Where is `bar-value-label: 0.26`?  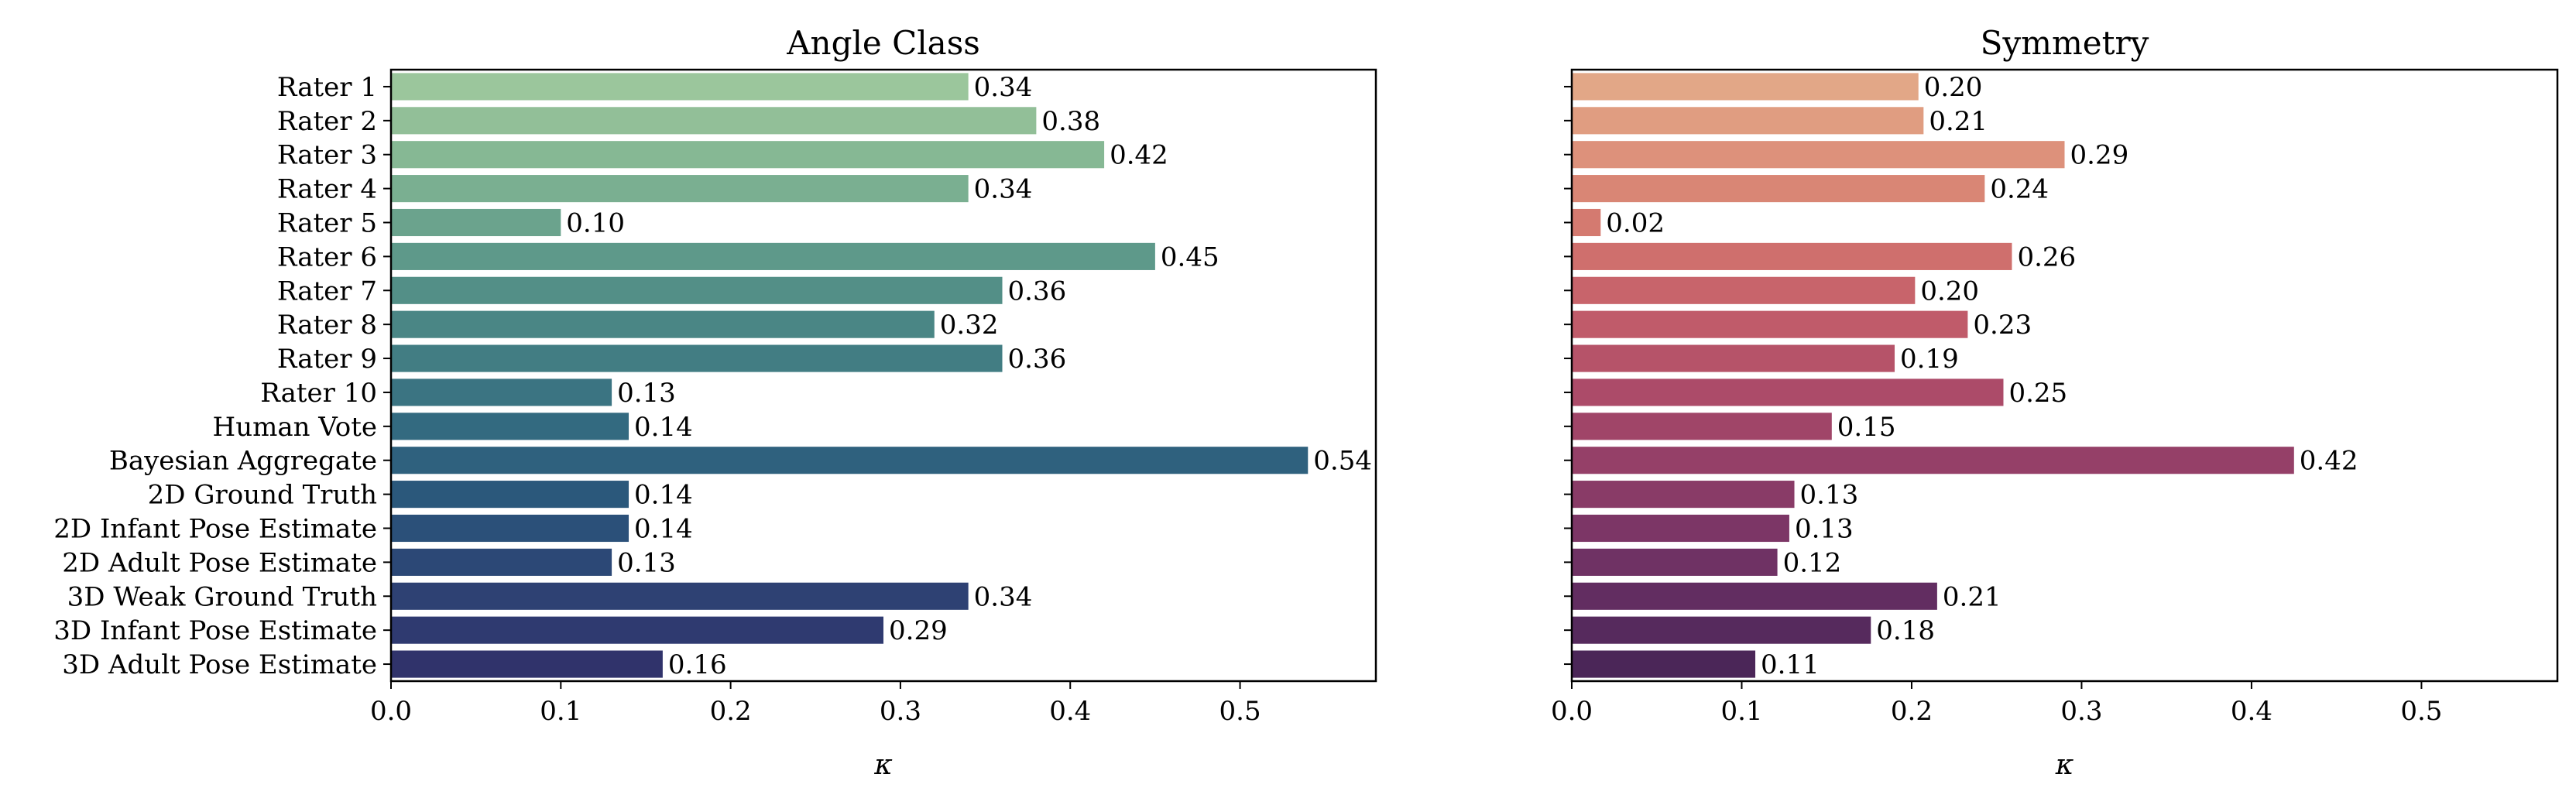
bar-value-label: 0.26 is located at coordinates (2046, 256).